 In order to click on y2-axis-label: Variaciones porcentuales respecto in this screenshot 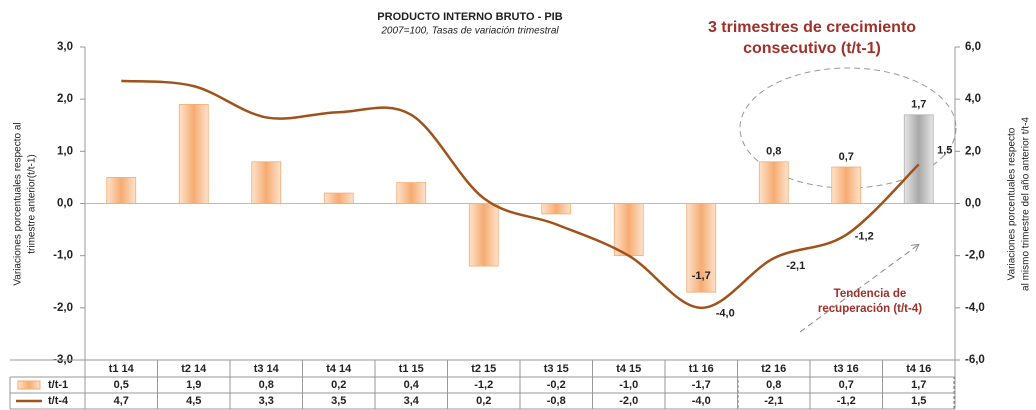, I will do `click(1012, 203)`.